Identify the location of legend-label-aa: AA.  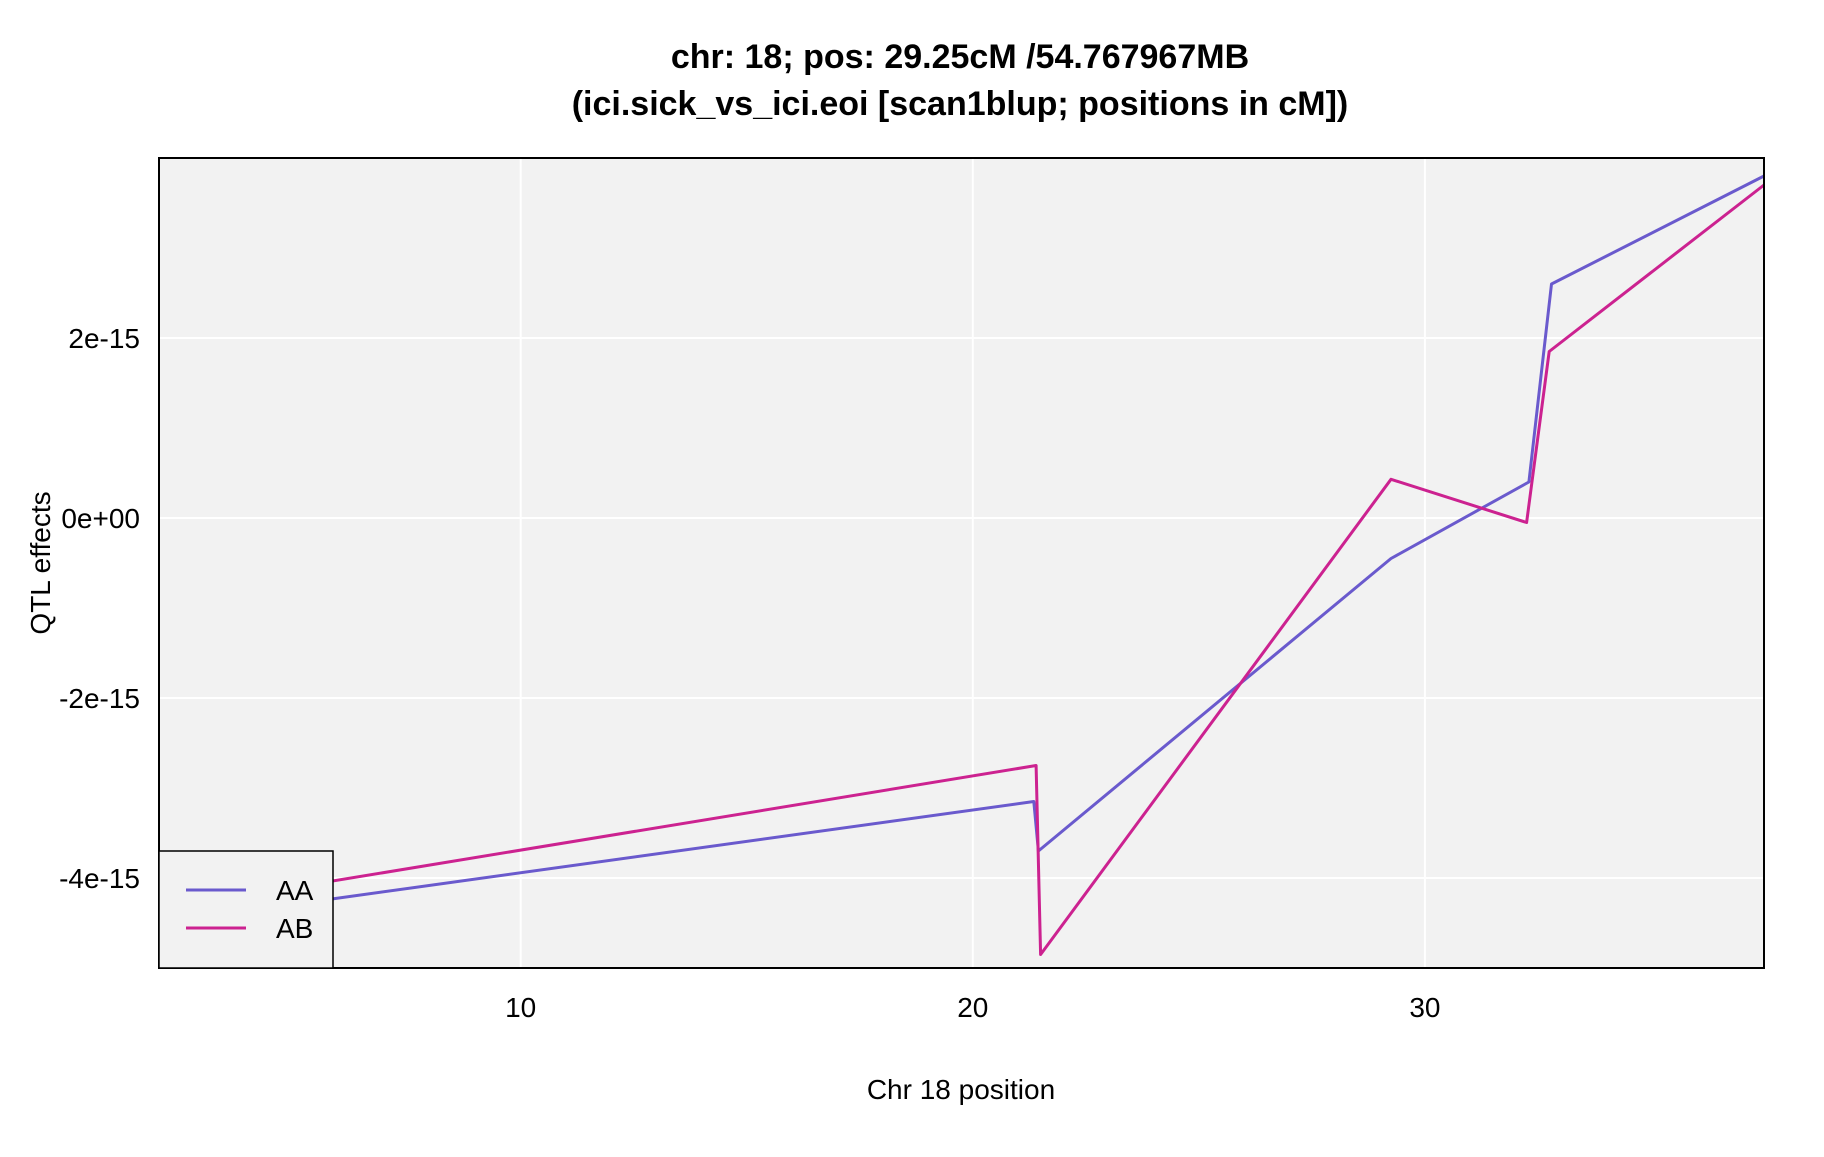
(295, 890).